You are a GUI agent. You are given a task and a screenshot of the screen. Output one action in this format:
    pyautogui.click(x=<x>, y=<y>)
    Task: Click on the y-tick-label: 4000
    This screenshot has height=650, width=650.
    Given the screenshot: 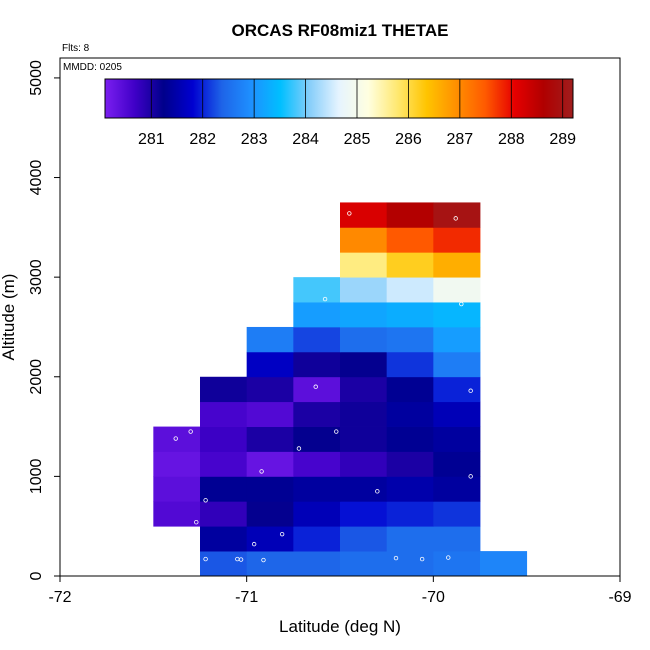 What is the action you would take?
    pyautogui.click(x=36, y=178)
    